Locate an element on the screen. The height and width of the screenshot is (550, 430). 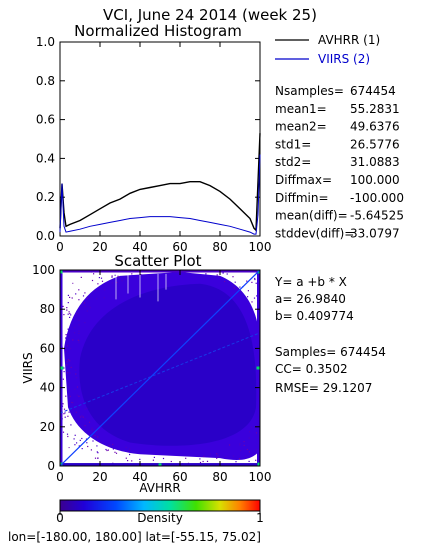
scatter-x-tick-label: 80 is located at coordinates (219, 477).